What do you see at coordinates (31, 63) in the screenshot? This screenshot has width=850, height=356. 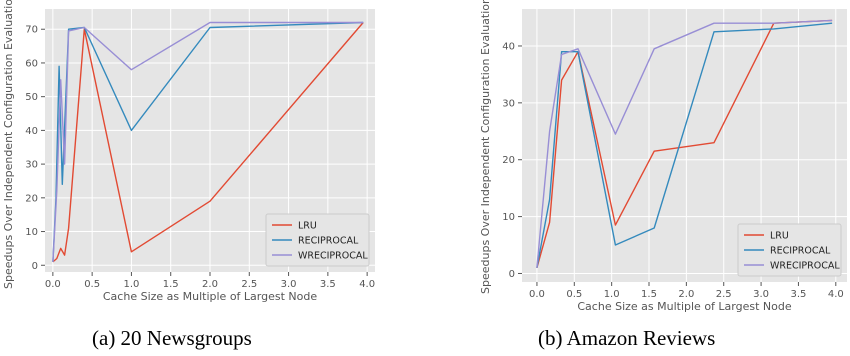 I see `y-tick-label: 60` at bounding box center [31, 63].